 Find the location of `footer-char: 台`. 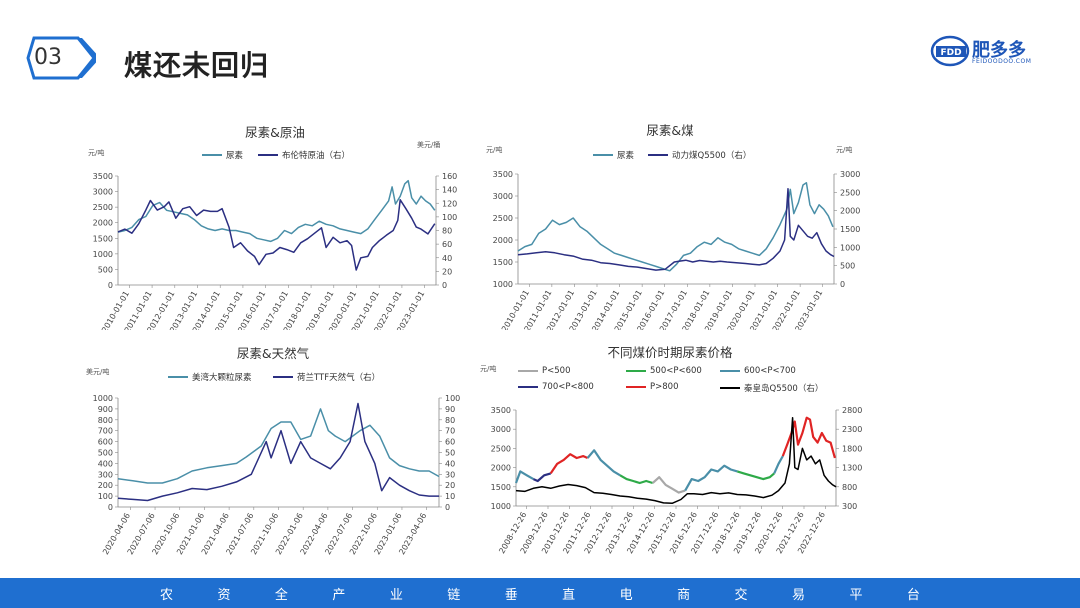

footer-char: 台 is located at coordinates (913, 595).